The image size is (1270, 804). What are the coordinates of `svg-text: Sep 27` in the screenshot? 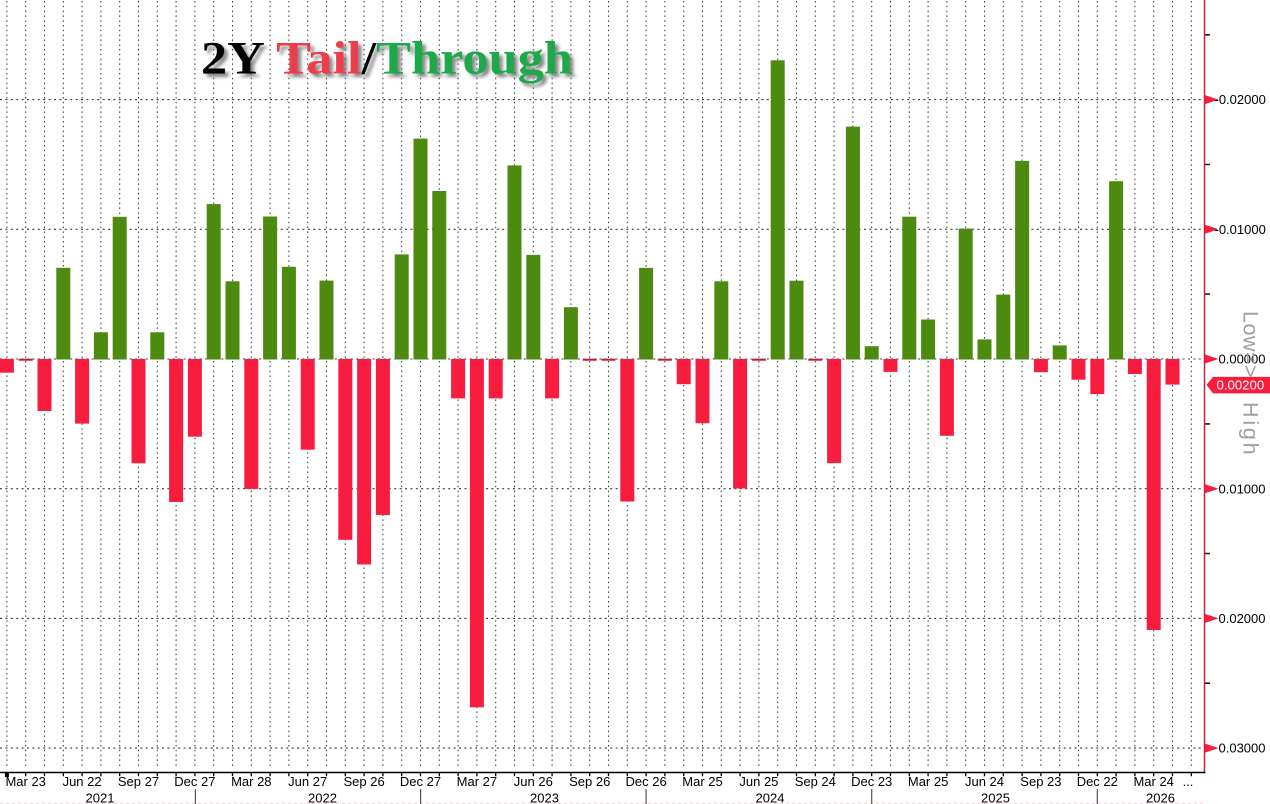 It's located at (138, 781).